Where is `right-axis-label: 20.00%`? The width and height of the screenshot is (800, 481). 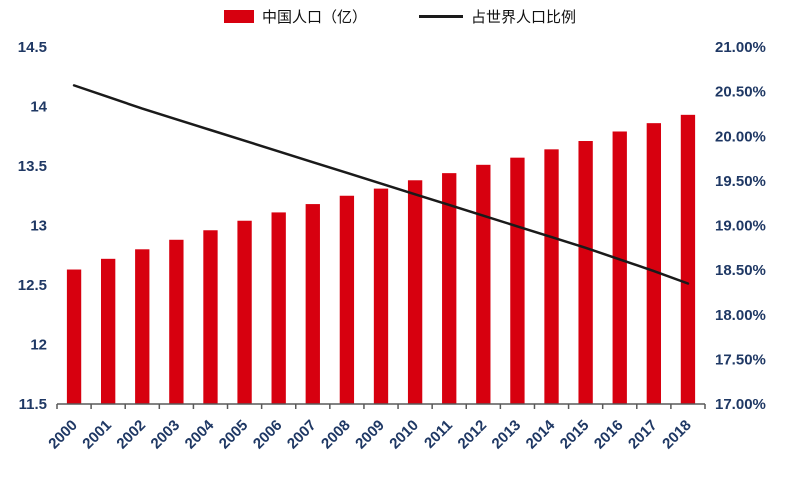 right-axis-label: 20.00% is located at coordinates (740, 136).